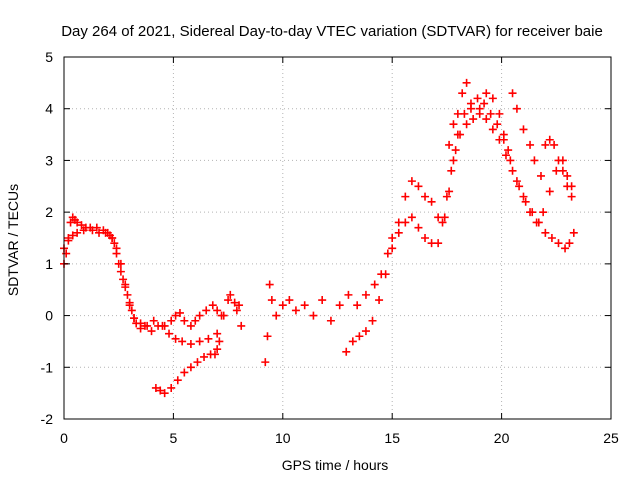 The width and height of the screenshot is (640, 480). I want to click on y-tick-label: 5, so click(49, 57).